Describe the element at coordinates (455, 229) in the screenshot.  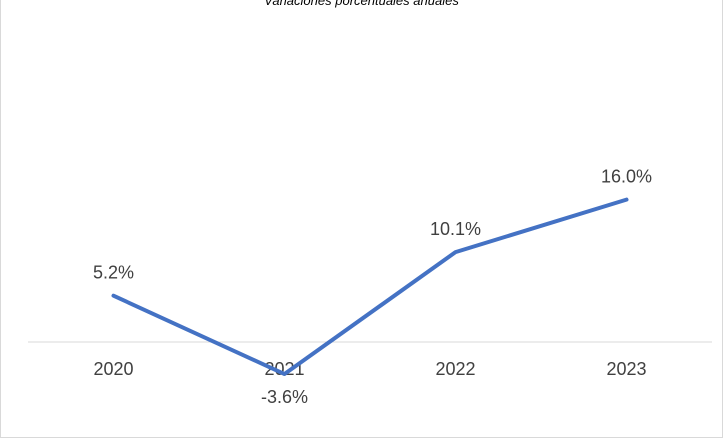
I see `data-label-2022: 10.1%` at that location.